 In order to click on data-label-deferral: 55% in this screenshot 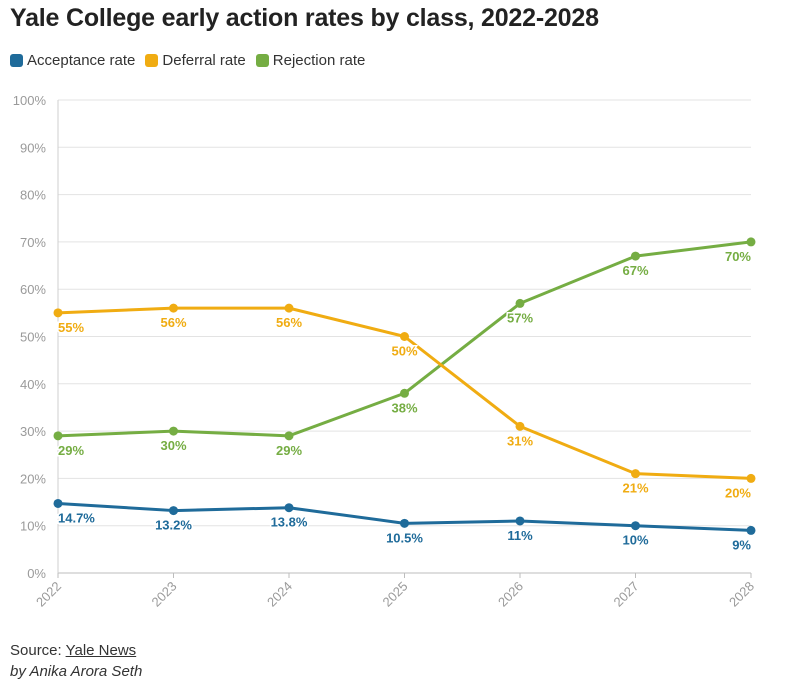, I will do `click(71, 327)`.